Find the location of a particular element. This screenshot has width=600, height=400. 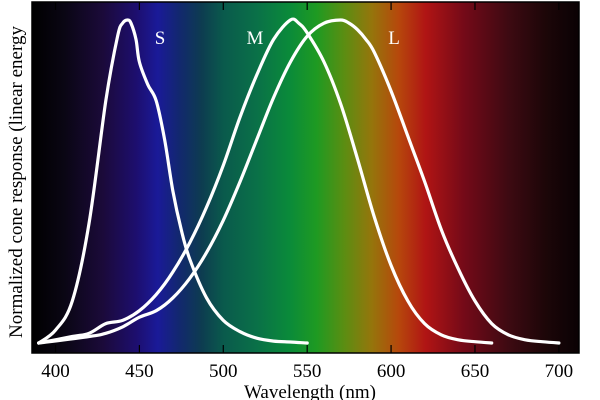

series-label-l: L is located at coordinates (394, 38).